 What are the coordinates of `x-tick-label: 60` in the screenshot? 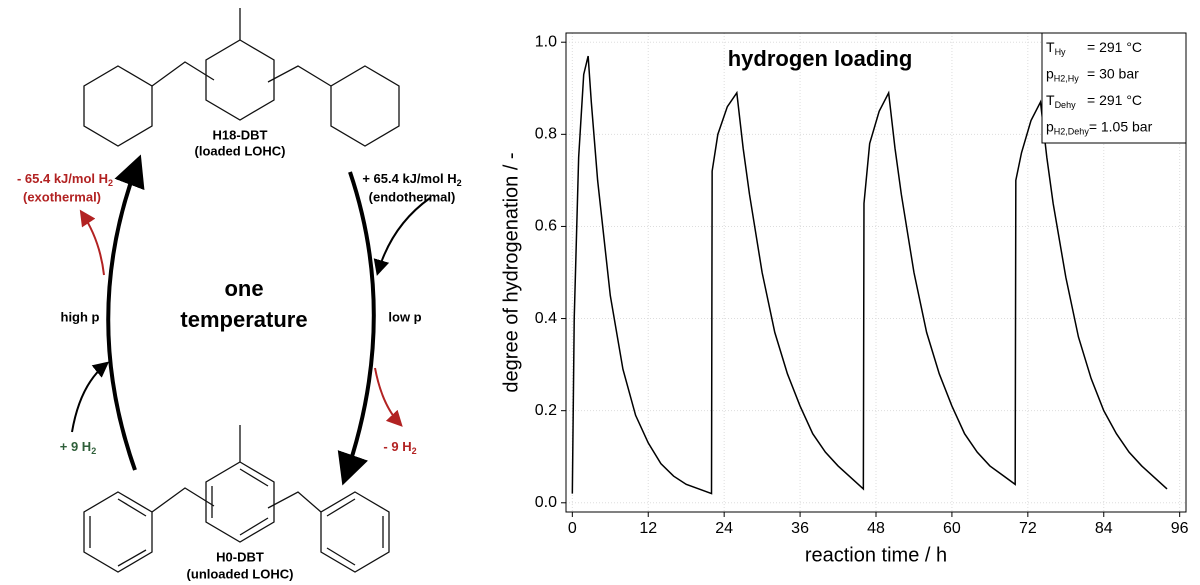 It's located at (952, 528).